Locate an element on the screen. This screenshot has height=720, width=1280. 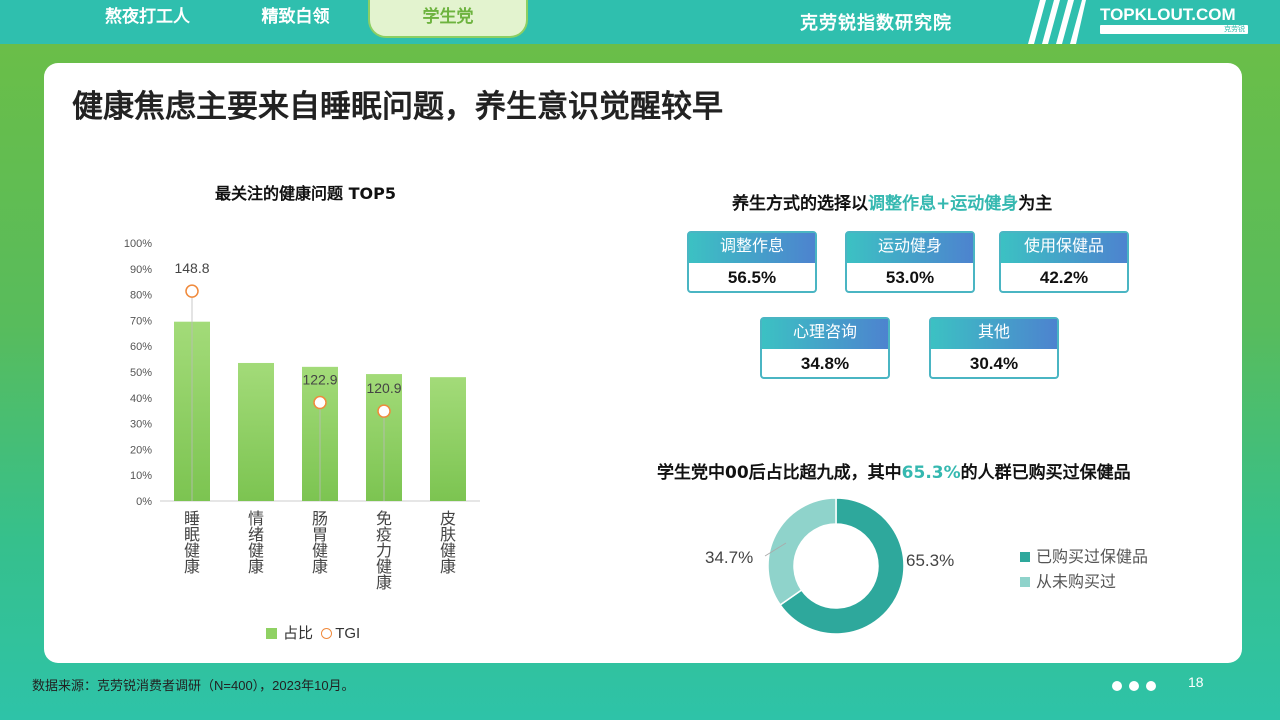
x-category-label: 肠胃健康 is located at coordinates (319, 543).